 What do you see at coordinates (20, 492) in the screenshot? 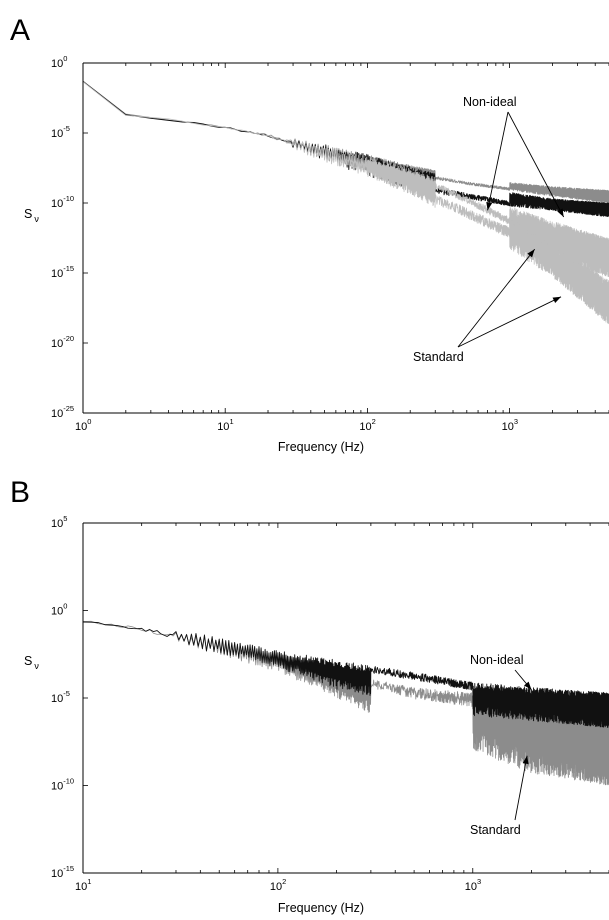
I see `panel-letter: B` at bounding box center [20, 492].